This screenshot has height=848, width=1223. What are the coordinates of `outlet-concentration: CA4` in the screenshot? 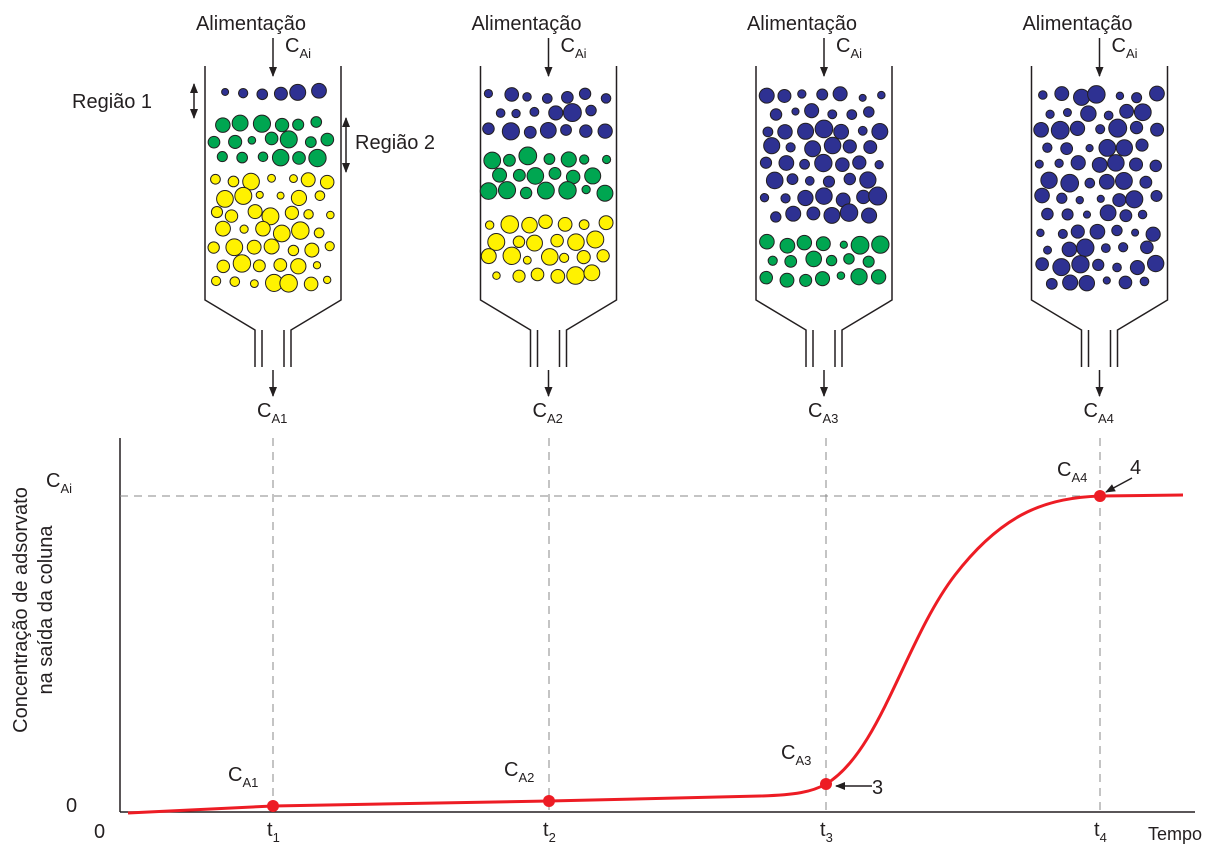 It's located at (1099, 413).